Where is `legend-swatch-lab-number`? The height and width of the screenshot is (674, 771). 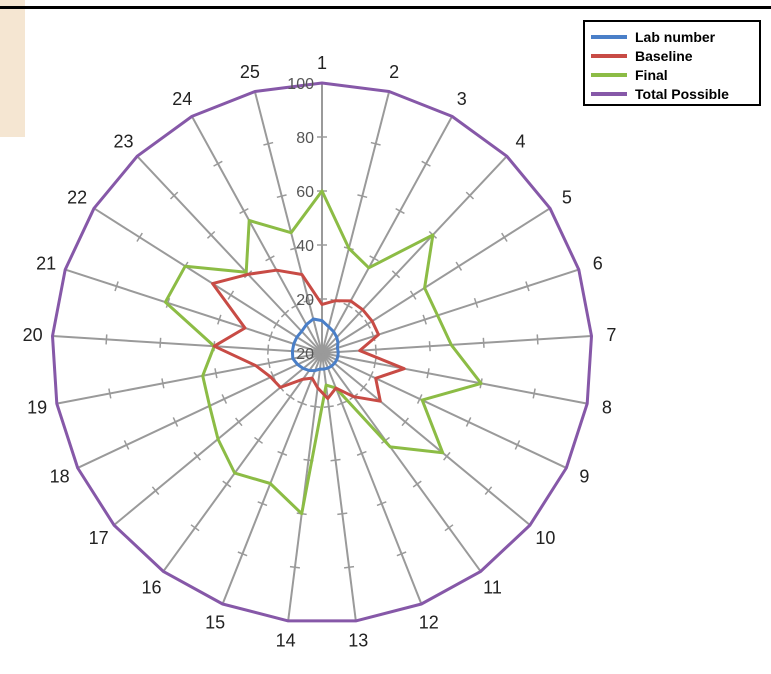
legend-swatch-lab-number is located at coordinates (609, 36).